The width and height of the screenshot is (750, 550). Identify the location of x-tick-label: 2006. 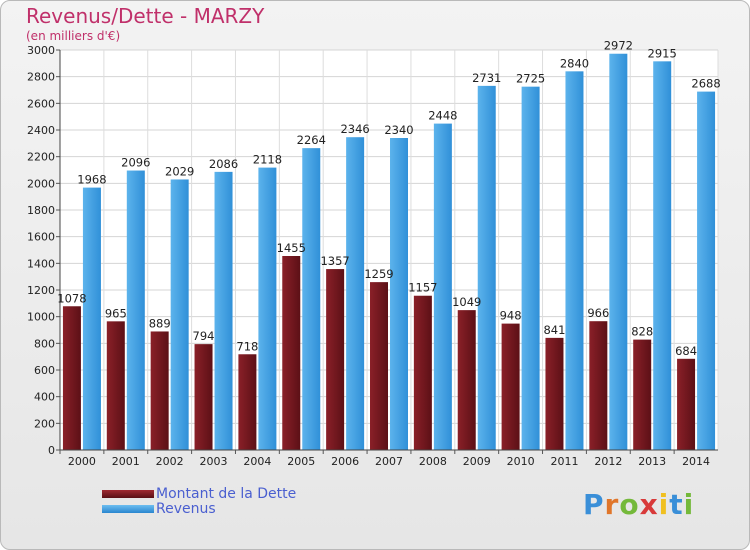
(345, 461).